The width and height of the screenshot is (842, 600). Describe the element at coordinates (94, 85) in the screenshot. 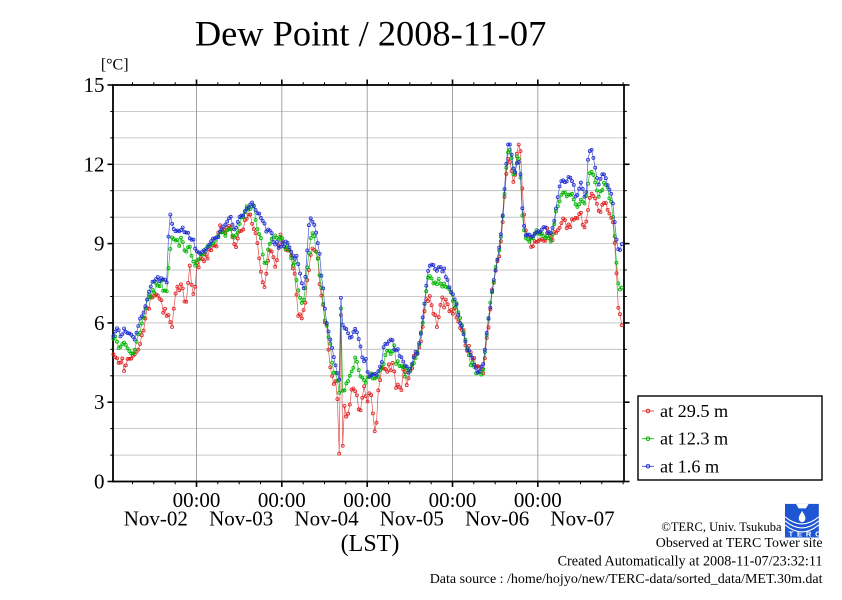

I see `svg-text: 15` at that location.